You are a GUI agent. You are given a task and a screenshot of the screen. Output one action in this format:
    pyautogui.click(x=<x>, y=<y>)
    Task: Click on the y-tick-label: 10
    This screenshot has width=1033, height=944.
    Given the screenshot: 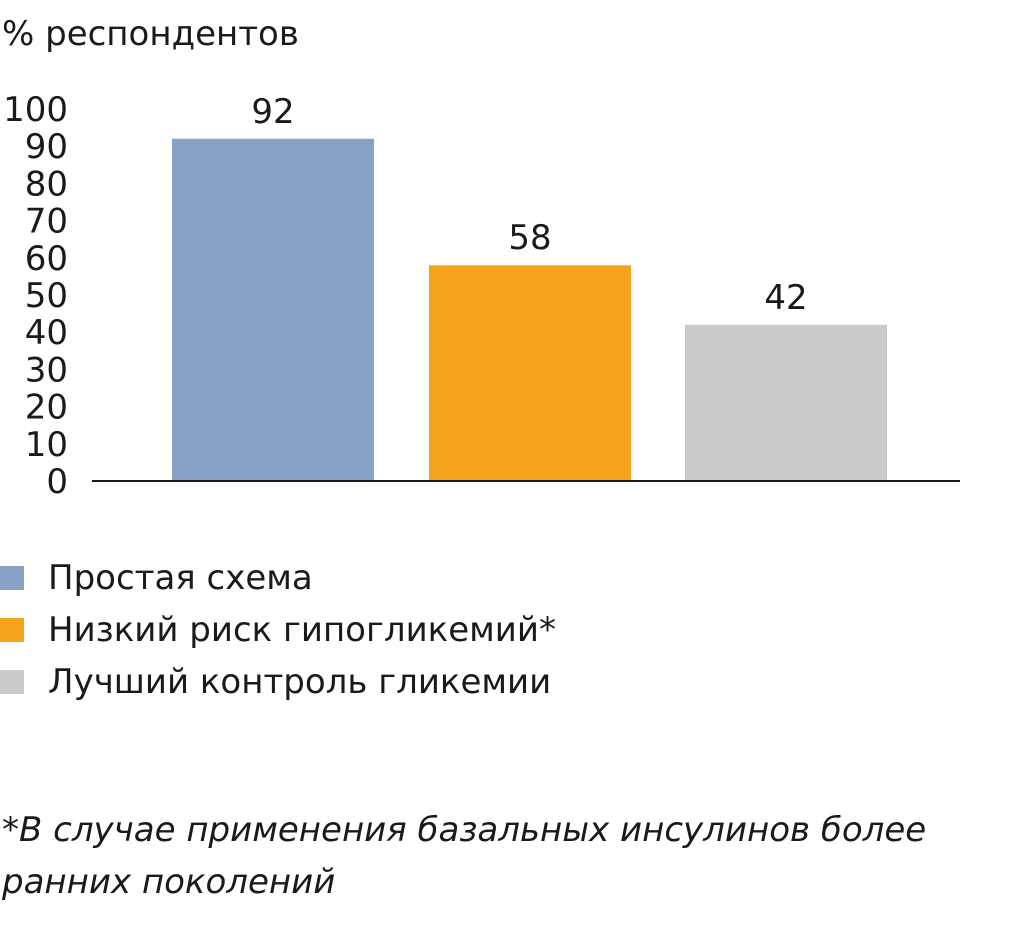 What is the action you would take?
    pyautogui.click(x=46, y=445)
    